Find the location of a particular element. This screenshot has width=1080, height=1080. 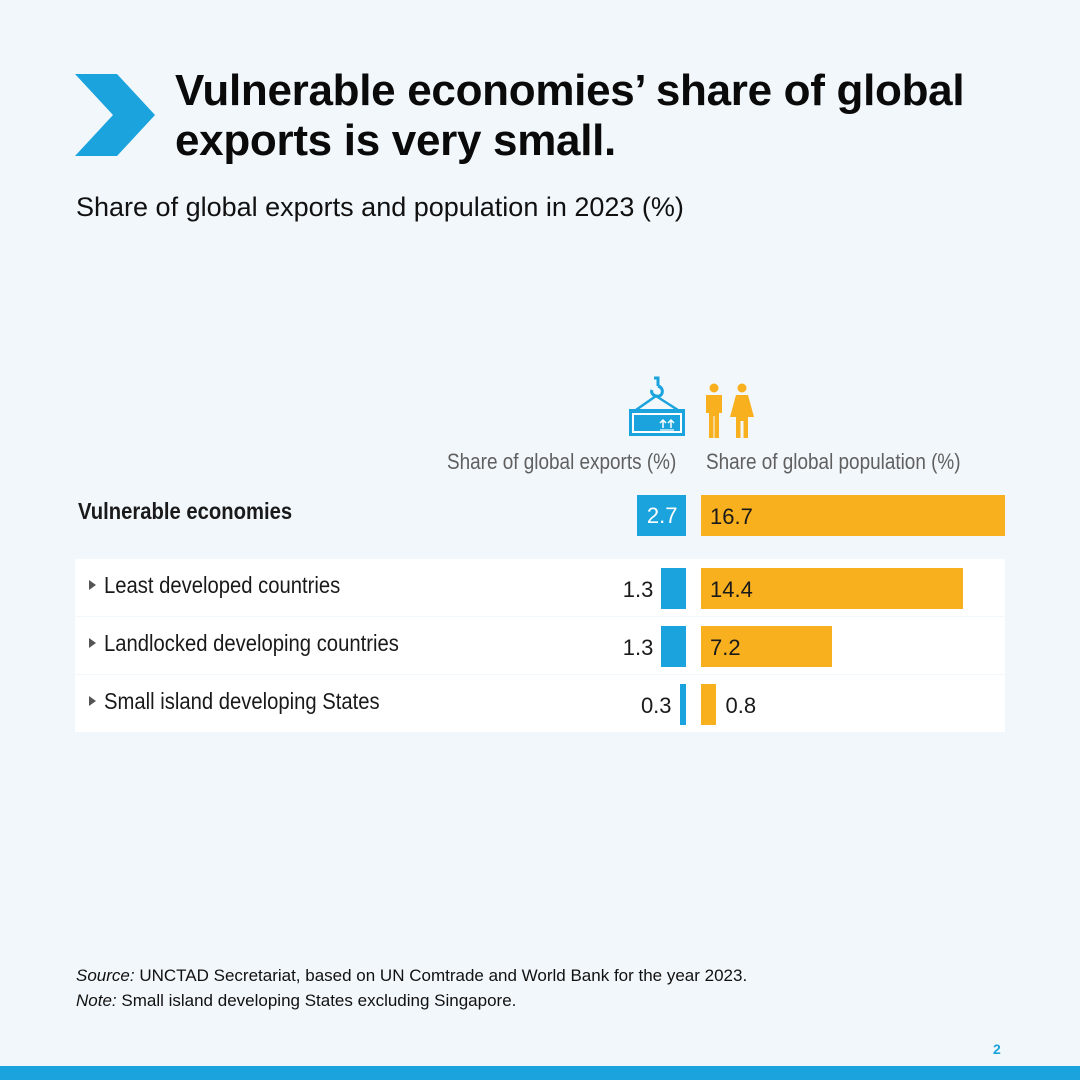

column-header-population: Share of global population (%) is located at coordinates (833, 461).